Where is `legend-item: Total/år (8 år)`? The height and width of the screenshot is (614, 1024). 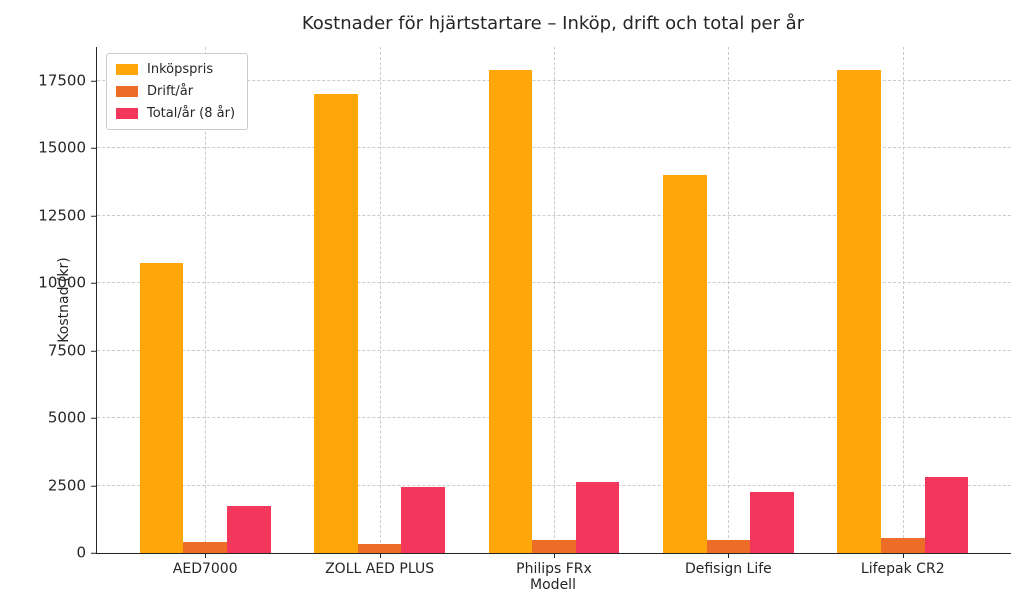 legend-item: Total/år (8 år) is located at coordinates (175, 113).